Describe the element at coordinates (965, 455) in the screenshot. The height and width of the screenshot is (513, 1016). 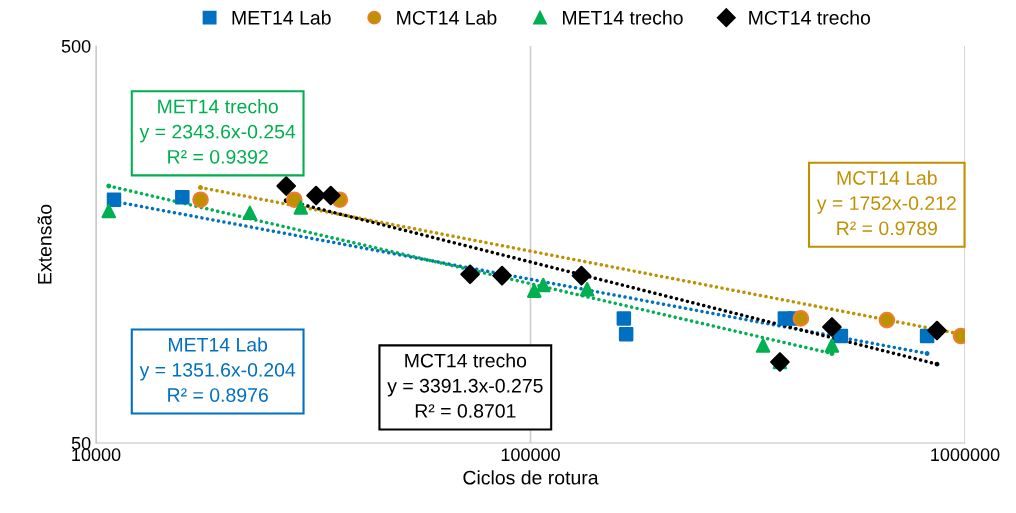
I see `x-tick-label: 1000000` at that location.